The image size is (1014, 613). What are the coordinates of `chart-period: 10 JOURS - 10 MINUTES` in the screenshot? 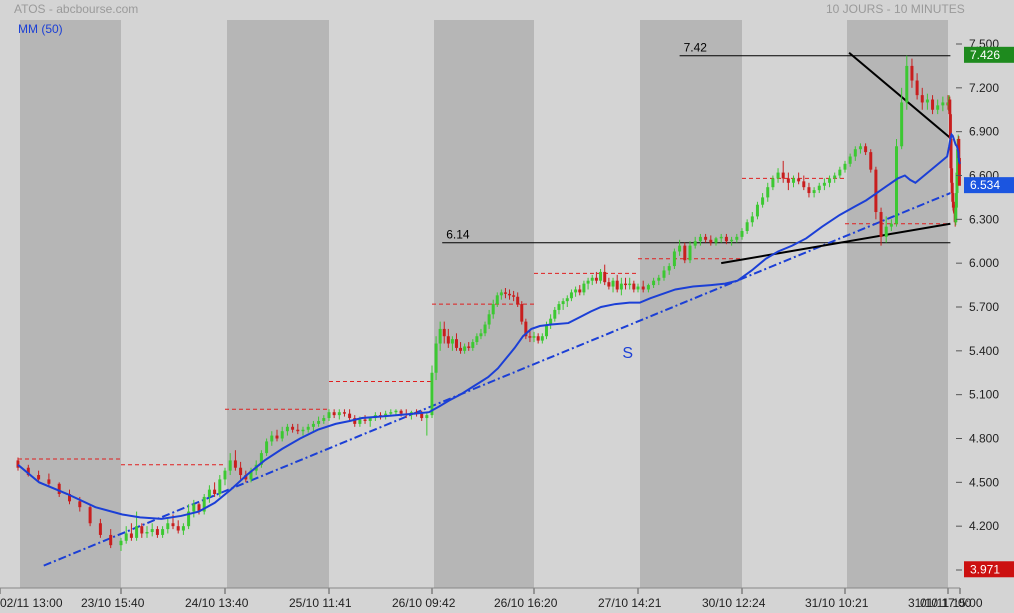 It's located at (895, 9).